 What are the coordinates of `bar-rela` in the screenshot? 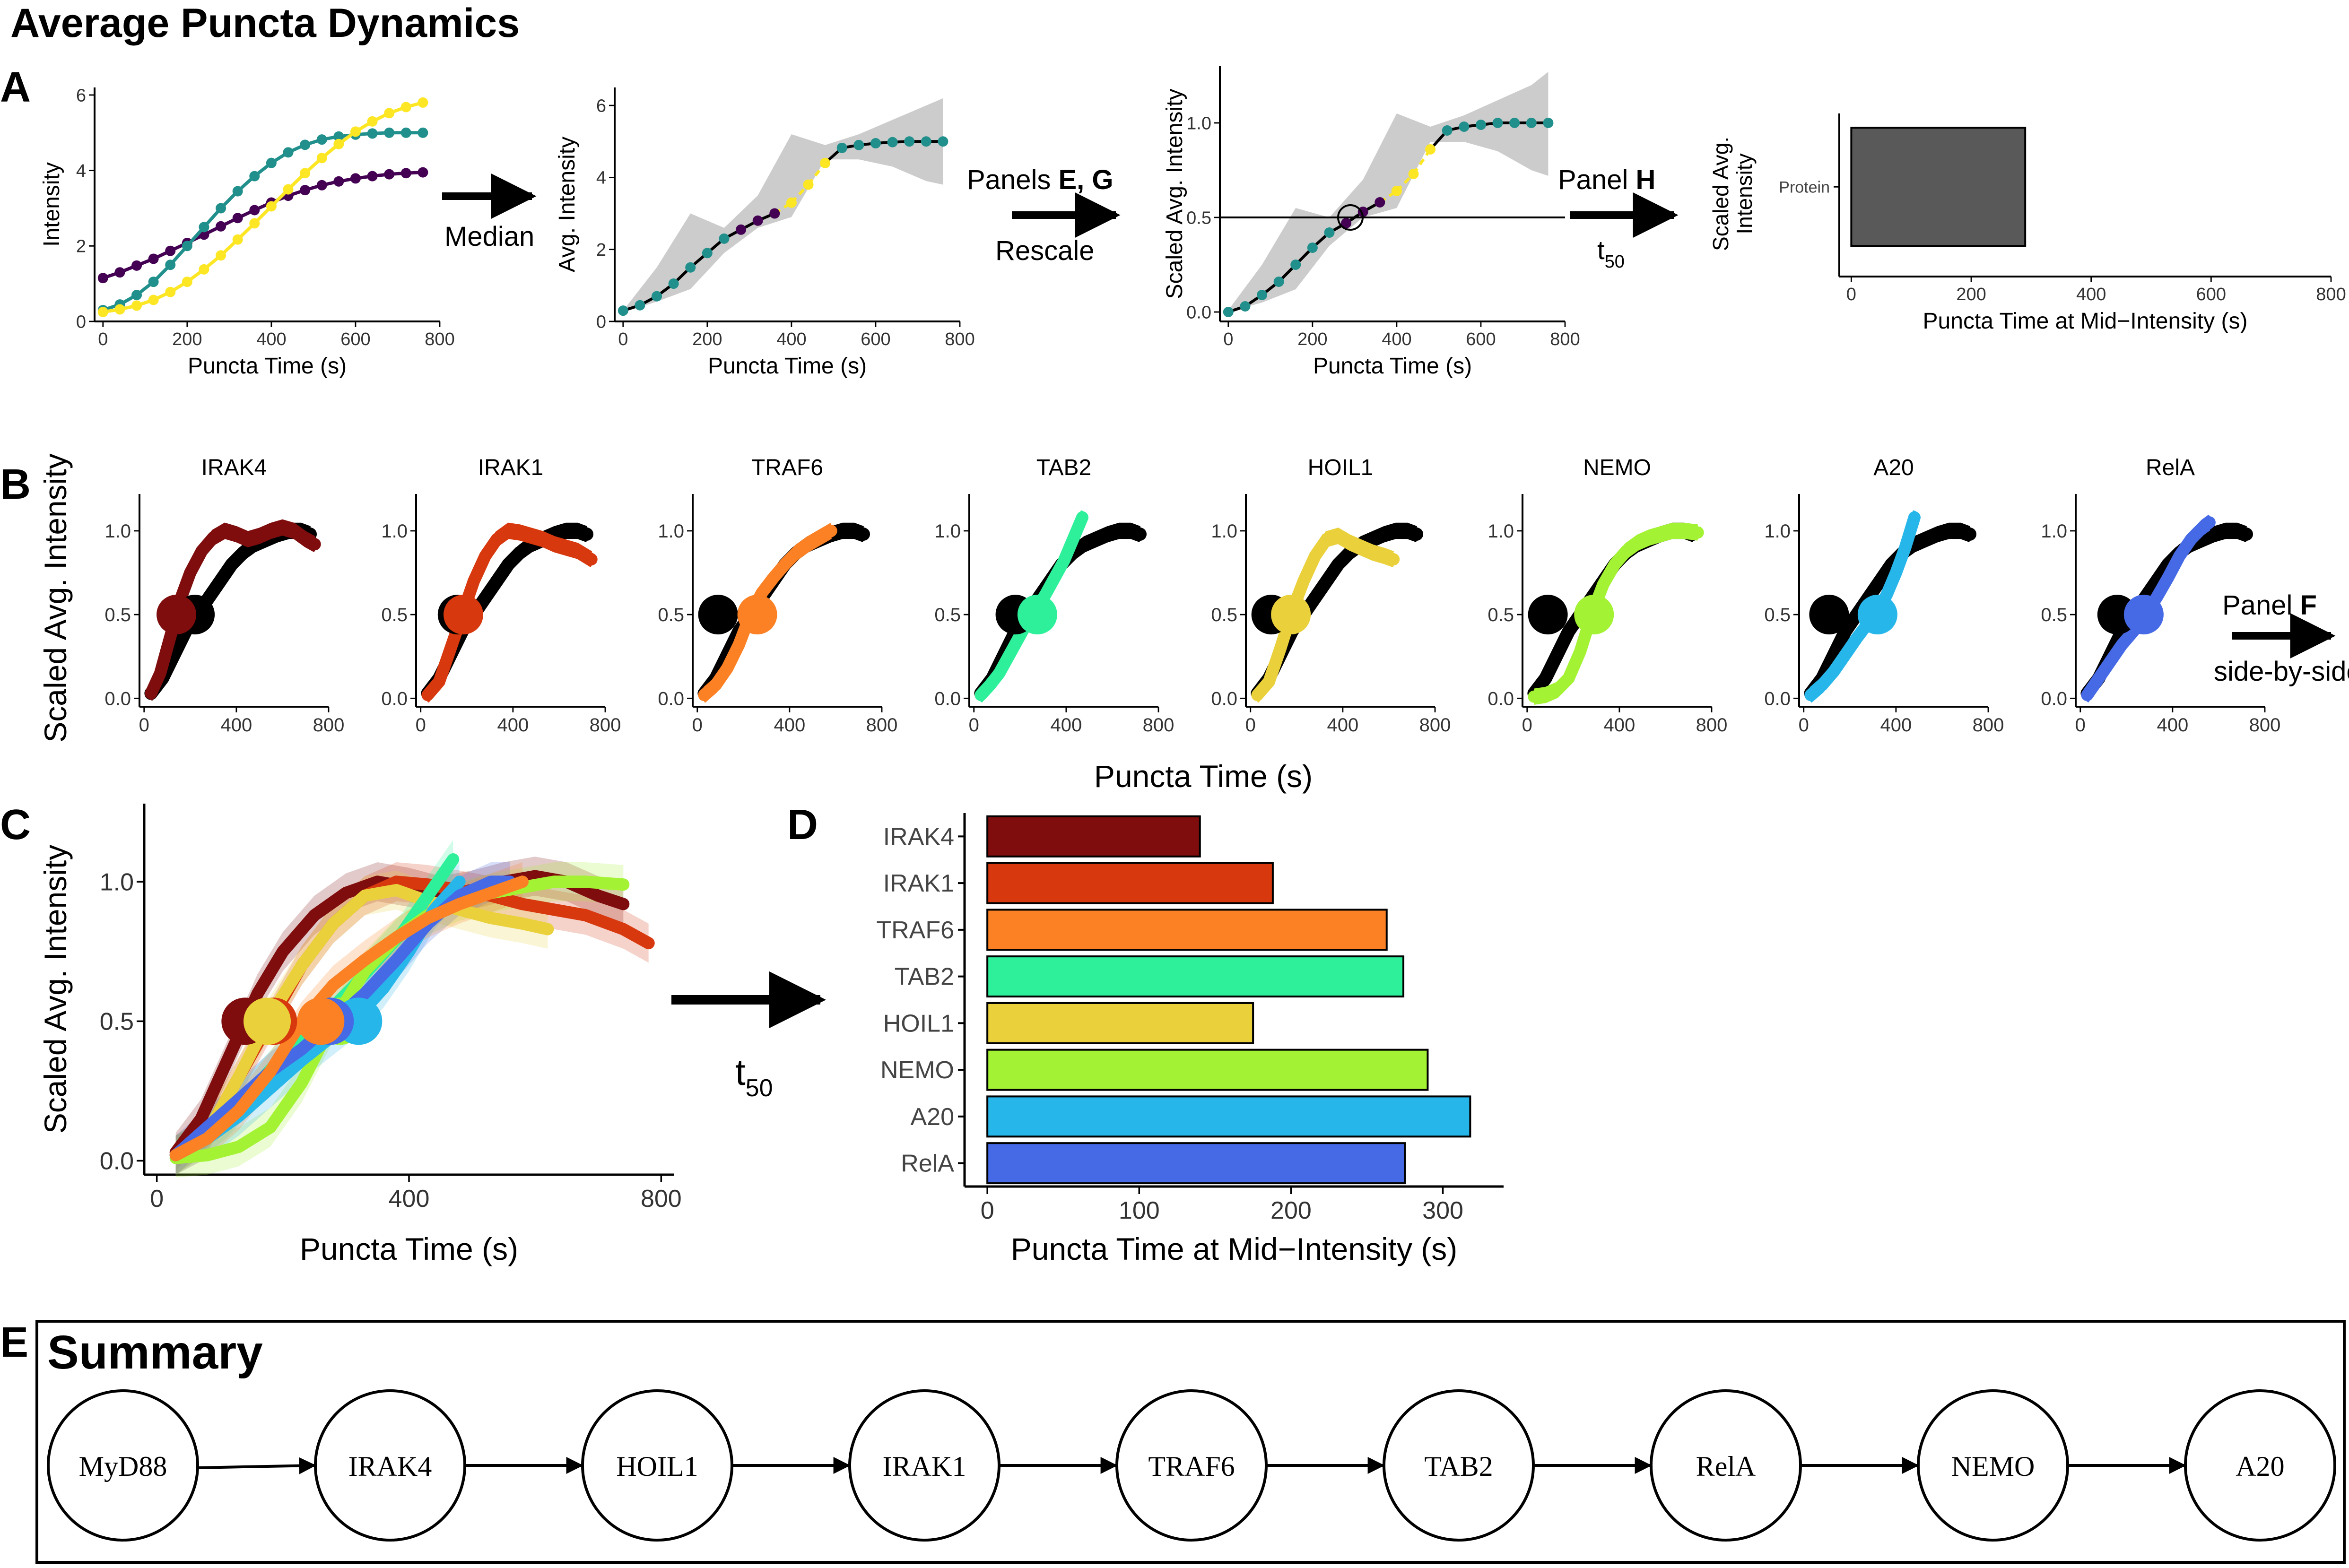 It's located at (1196, 1163).